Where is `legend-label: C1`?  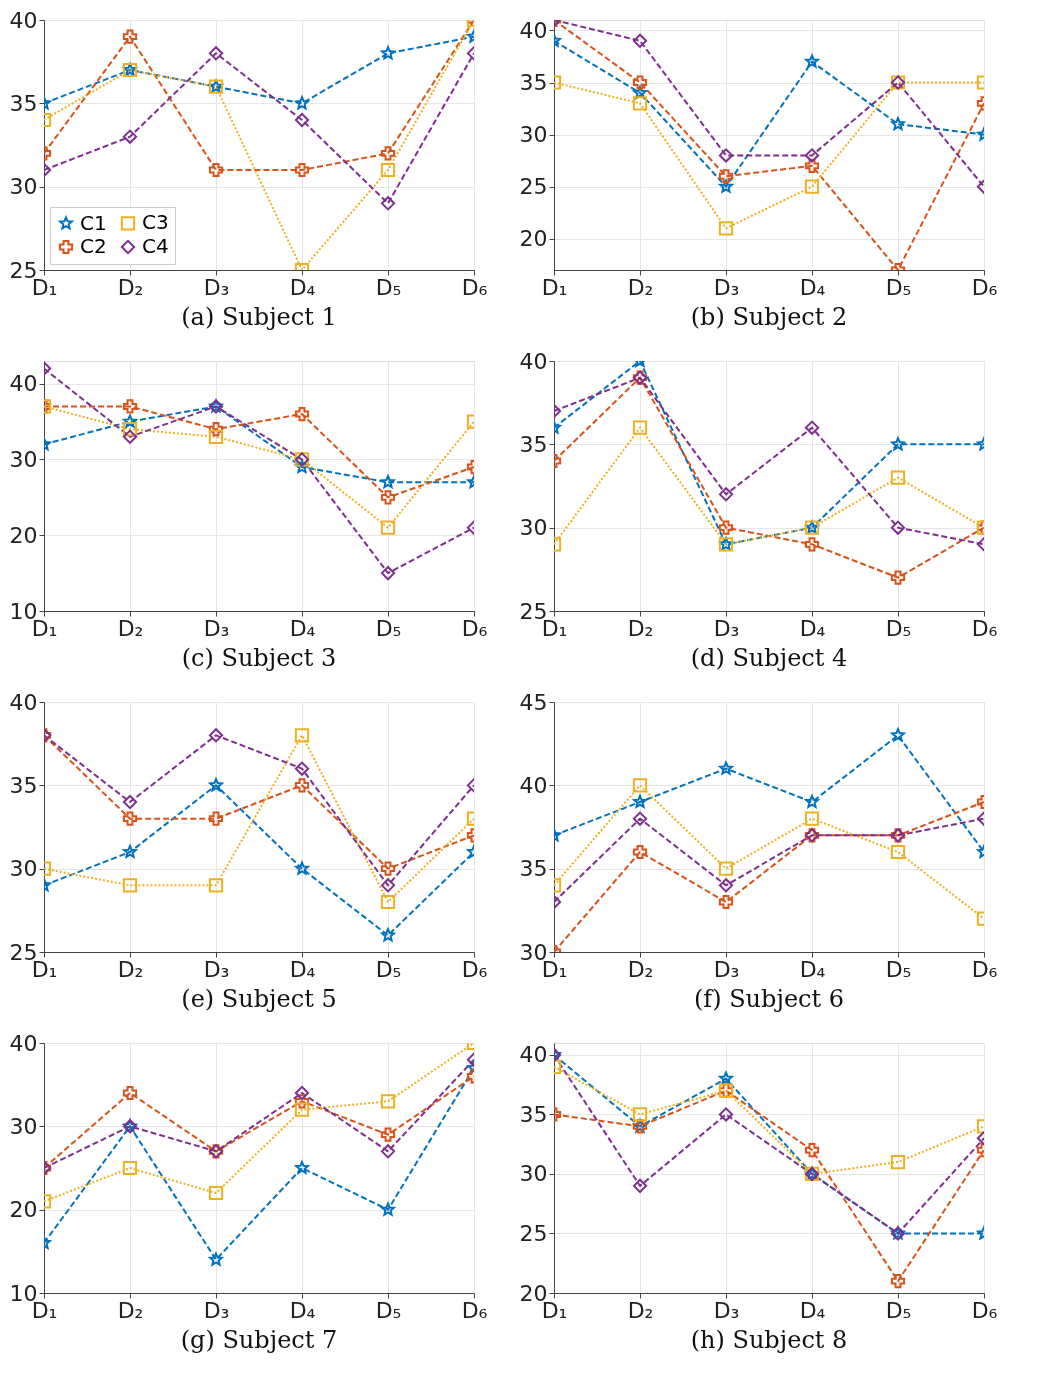
legend-label: C1 is located at coordinates (93, 222).